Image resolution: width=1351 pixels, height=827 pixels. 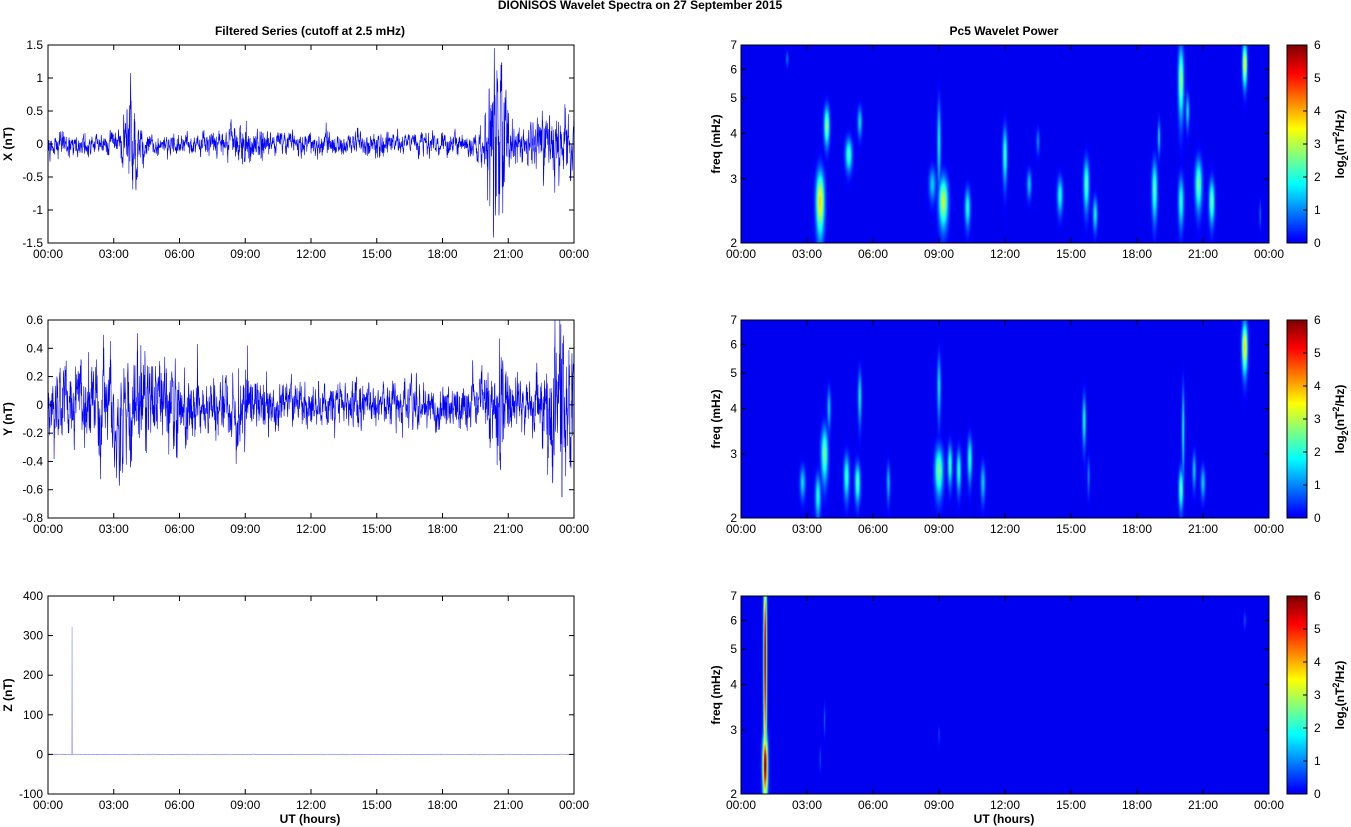 What do you see at coordinates (1317, 177) in the screenshot?
I see `wx-cbtick-label-2: 2` at bounding box center [1317, 177].